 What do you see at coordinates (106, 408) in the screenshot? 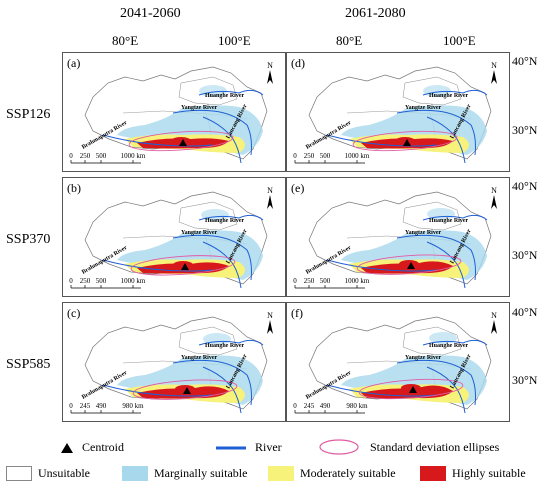
I see `scale-bar: 0 245 490 980 km` at bounding box center [106, 408].